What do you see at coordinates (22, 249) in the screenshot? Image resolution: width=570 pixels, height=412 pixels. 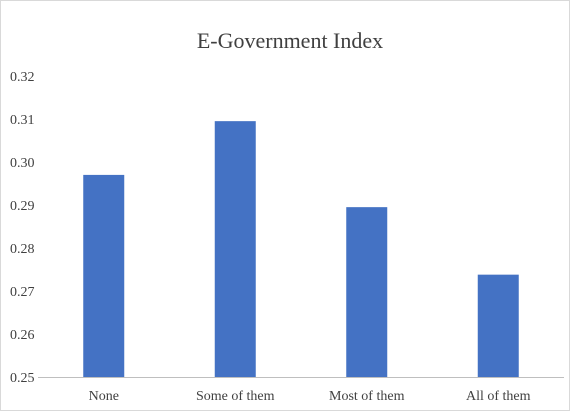 I see `y-tick-label: 0.28` at bounding box center [22, 249].